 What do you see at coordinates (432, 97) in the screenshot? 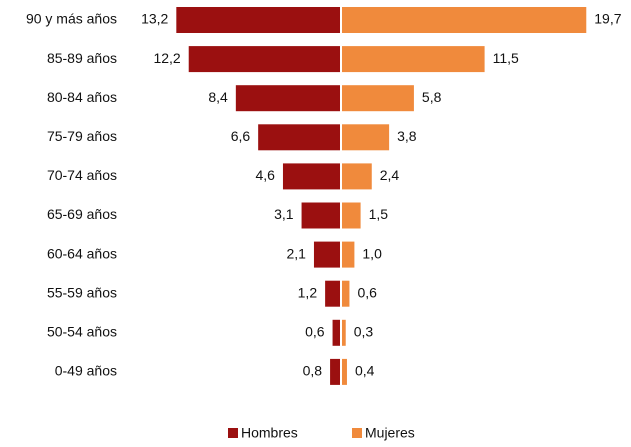
I see `value-label: 5,8` at bounding box center [432, 97].